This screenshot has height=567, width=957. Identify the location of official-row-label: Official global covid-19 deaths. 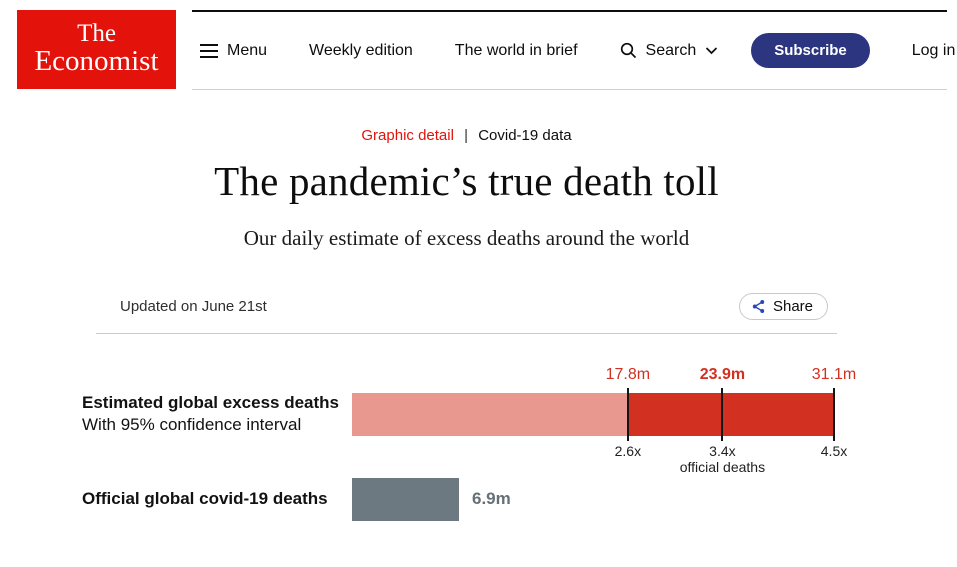
(217, 499).